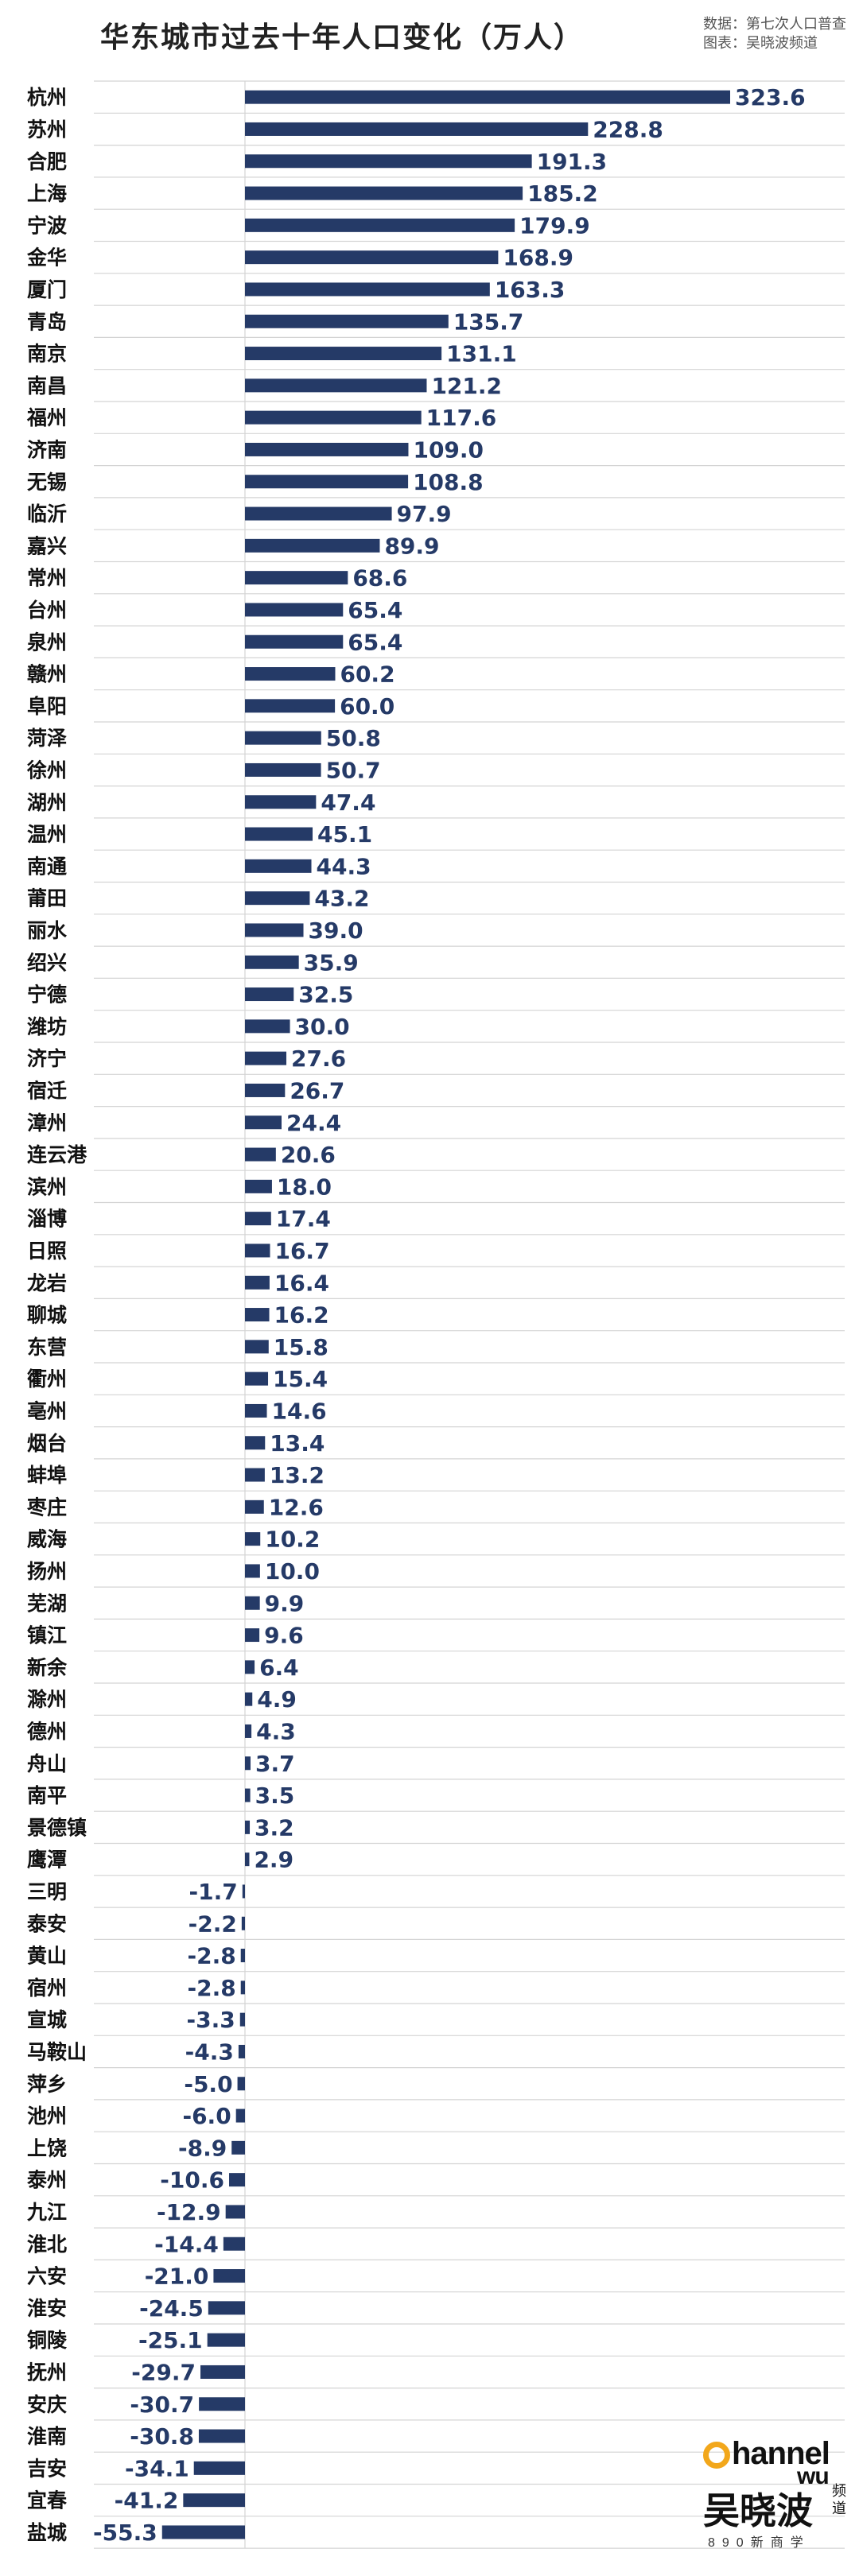 Image resolution: width=859 pixels, height=2576 pixels. I want to click on logo-sub-text: 890新商学, so click(759, 2543).